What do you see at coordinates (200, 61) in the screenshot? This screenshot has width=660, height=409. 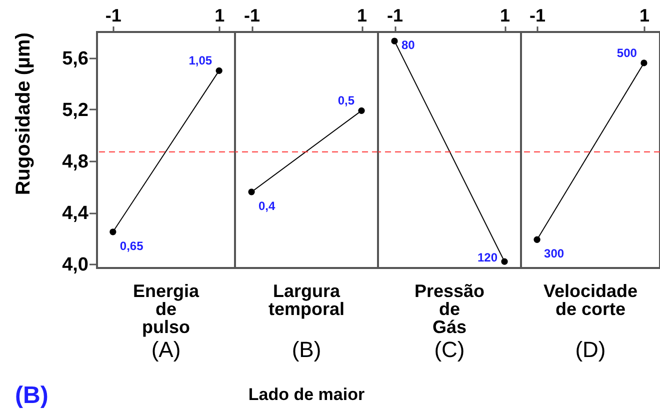 I see `annotation: 1,05` at bounding box center [200, 61].